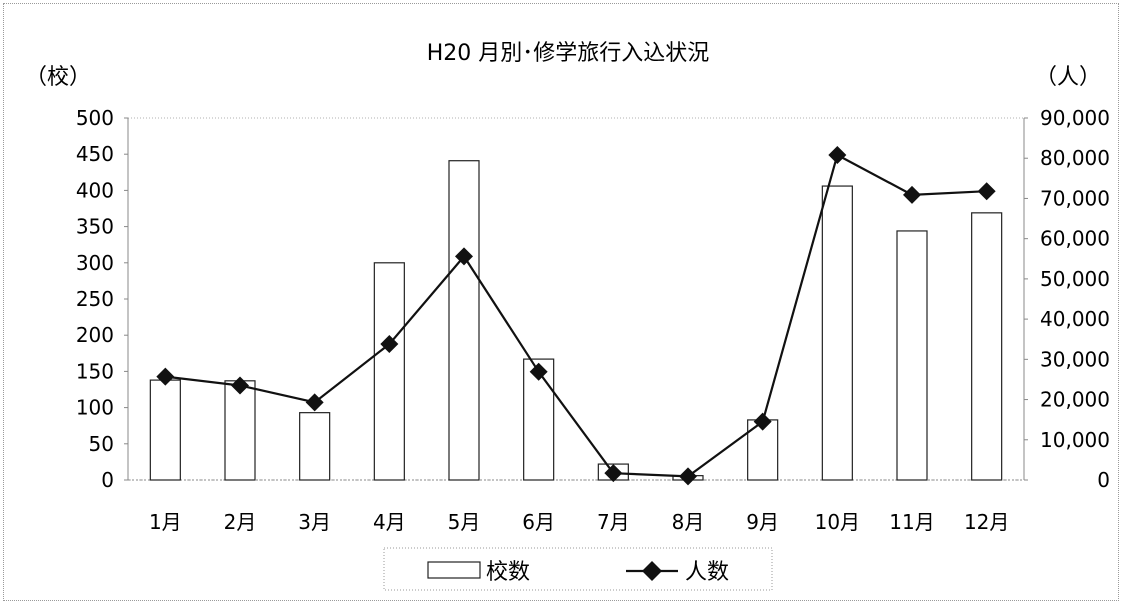  I want to click on y-right-tick-label: 20,000, so click(1075, 400).